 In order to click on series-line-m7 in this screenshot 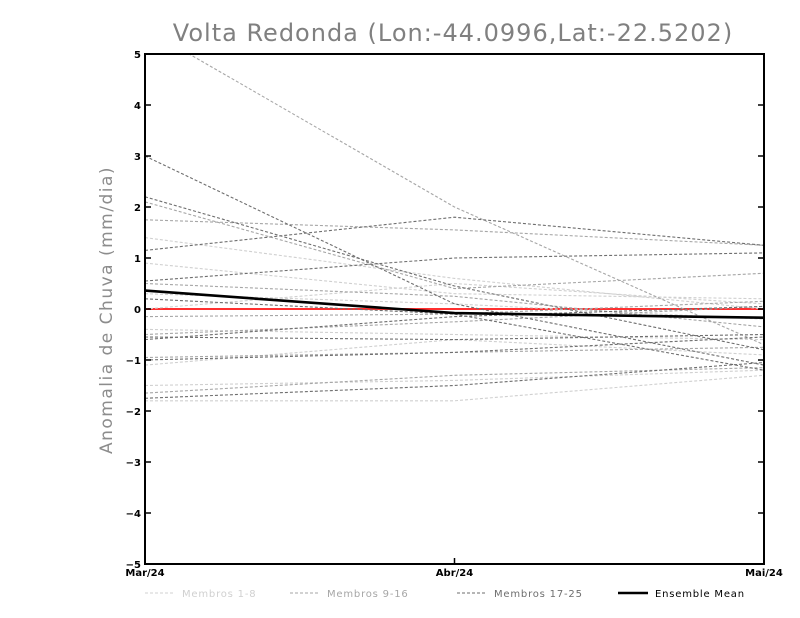, I will do `click(454, 388)`.